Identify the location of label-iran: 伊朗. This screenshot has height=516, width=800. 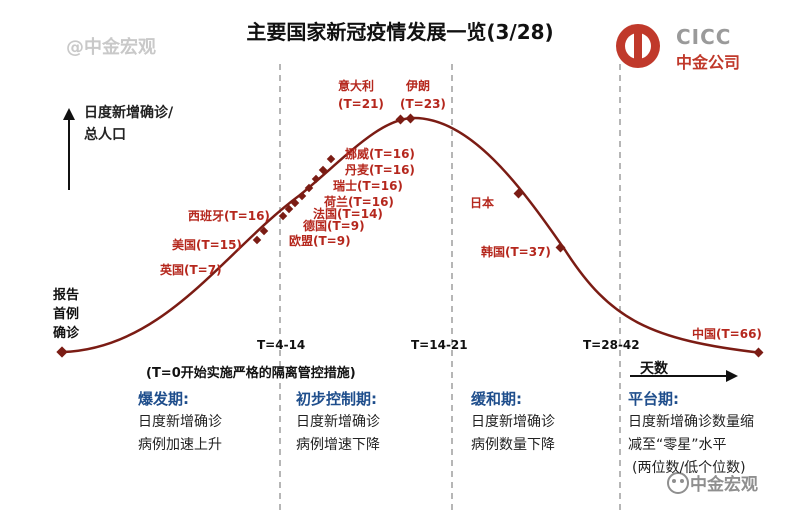
(418, 86).